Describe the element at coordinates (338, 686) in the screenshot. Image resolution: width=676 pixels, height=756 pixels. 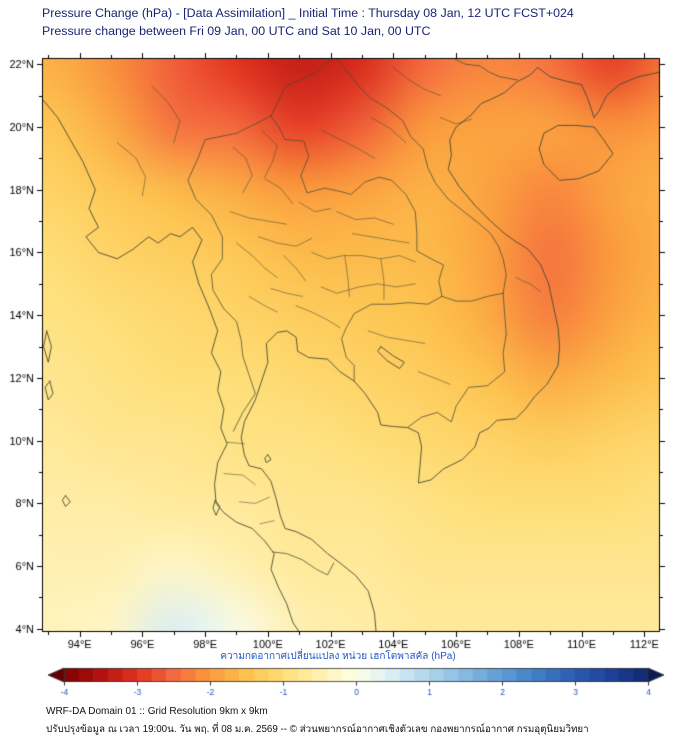
I see `colorbar-canvas` at that location.